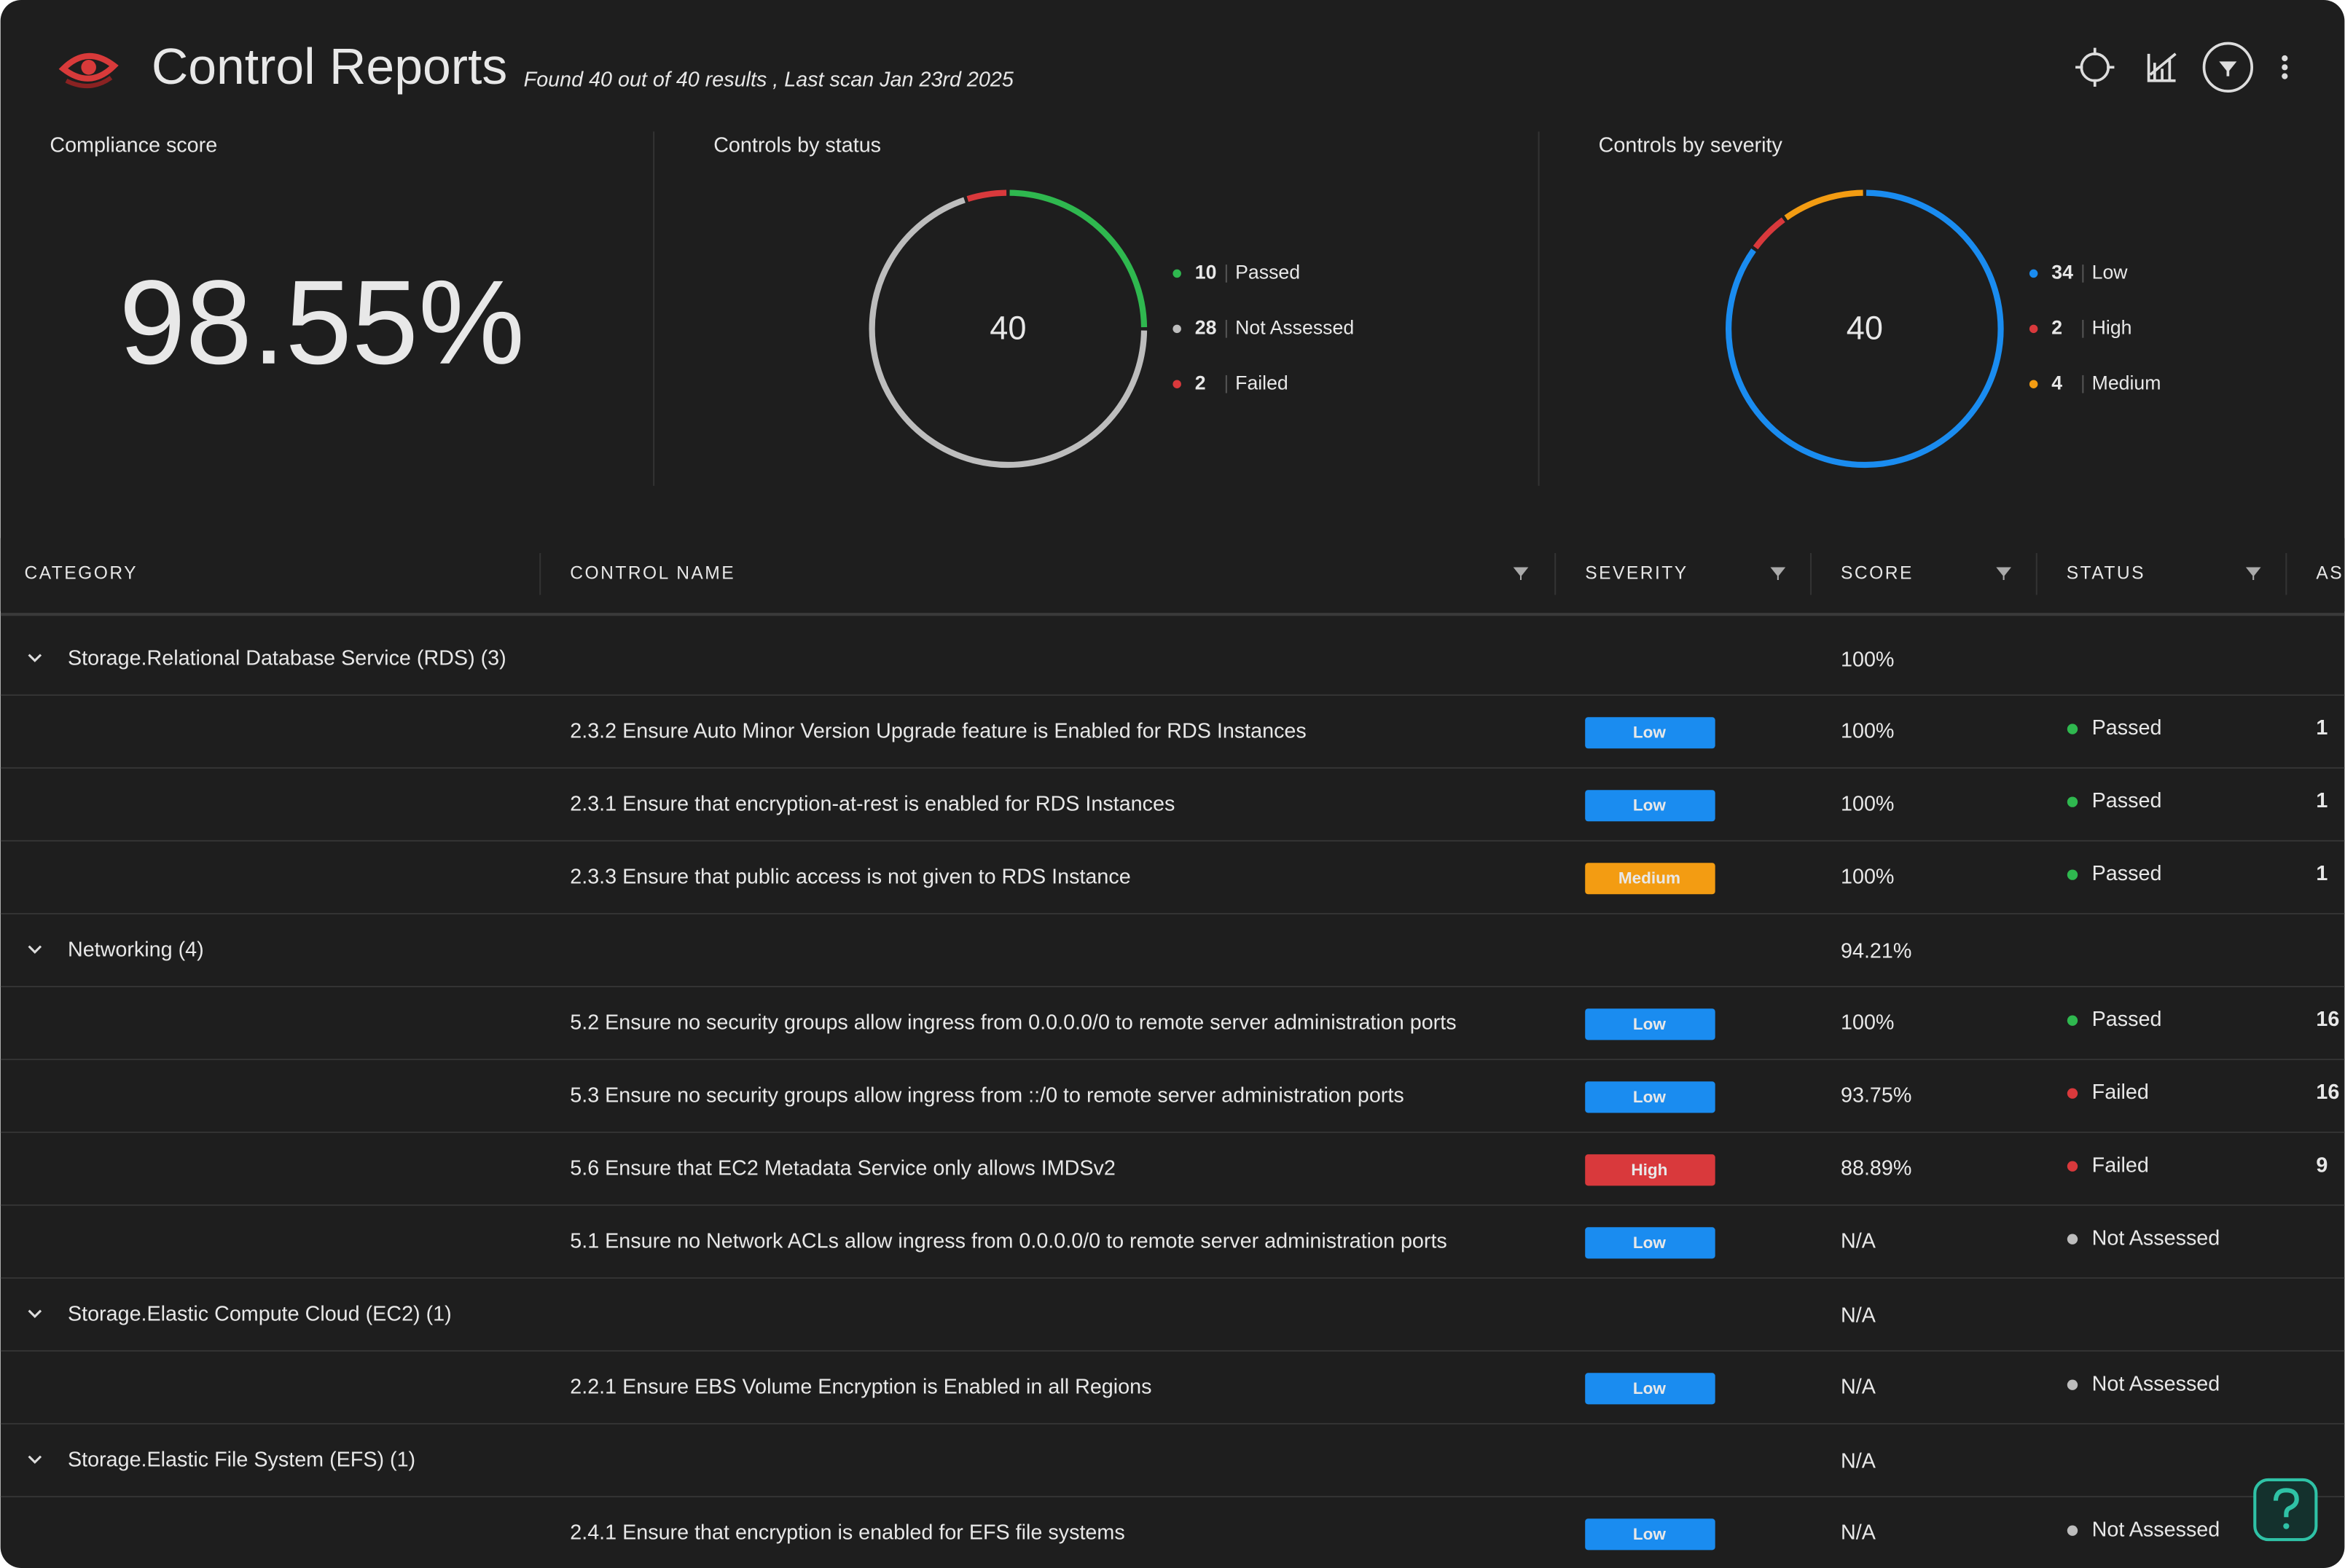 Image resolution: width=2345 pixels, height=1568 pixels. What do you see at coordinates (1649, 878) in the screenshot?
I see `severity-label: Medium` at bounding box center [1649, 878].